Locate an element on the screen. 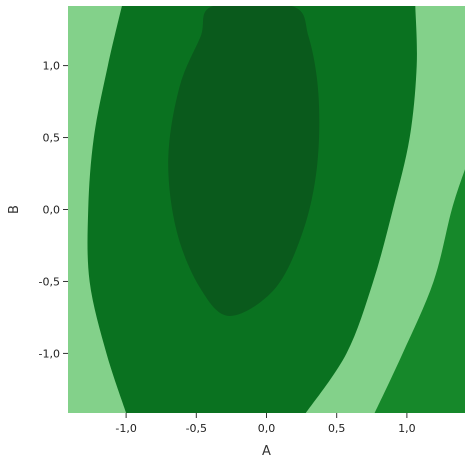  y-tick-label: -1,0 is located at coordinates (49, 353).